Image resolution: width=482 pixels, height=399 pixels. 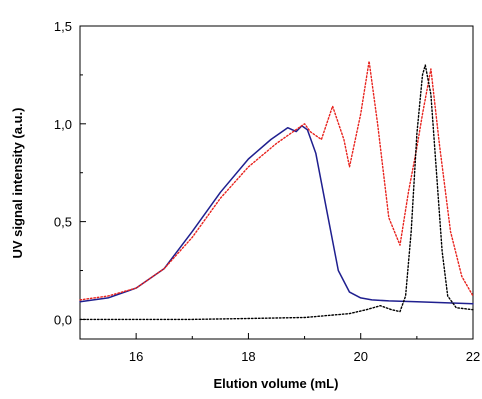 I want to click on y-tick-label: 0,0, so click(x=63, y=319).